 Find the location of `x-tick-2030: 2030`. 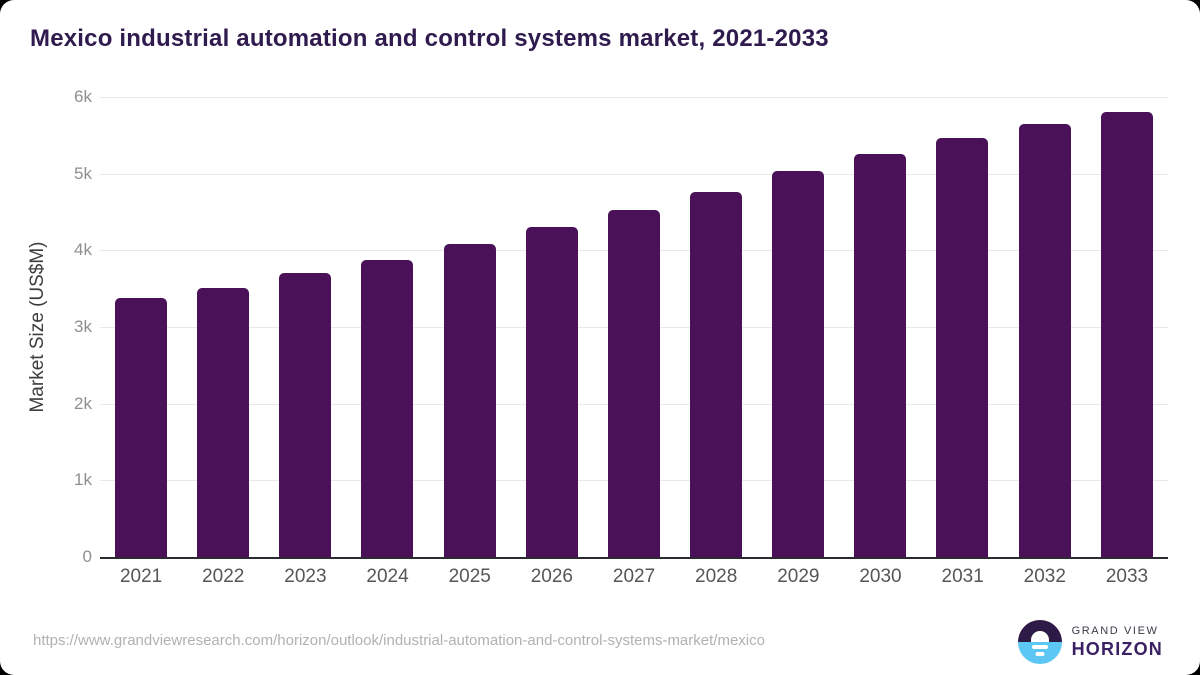

x-tick-2030: 2030 is located at coordinates (880, 576).